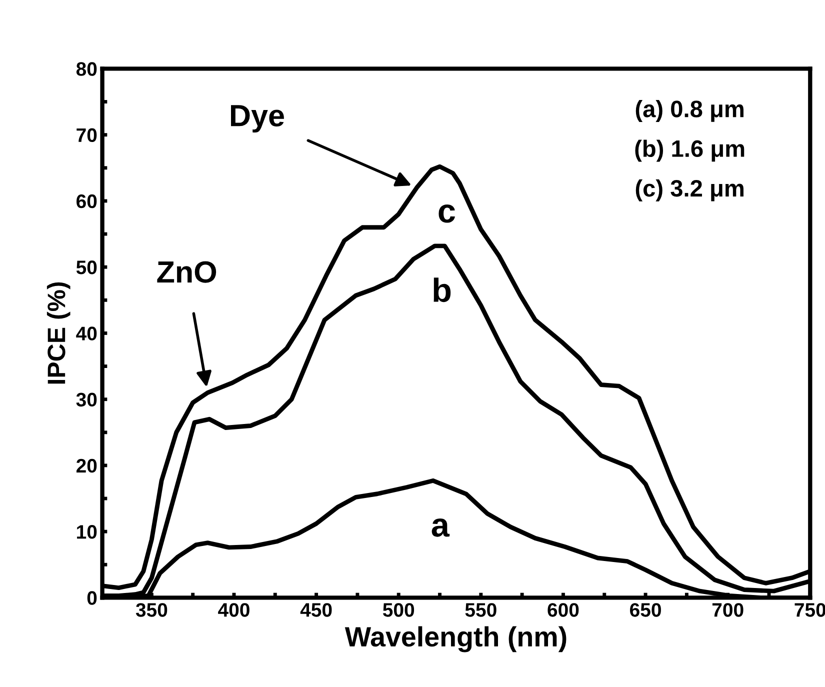  I want to click on y-tick-label: 80, so click(86, 69).